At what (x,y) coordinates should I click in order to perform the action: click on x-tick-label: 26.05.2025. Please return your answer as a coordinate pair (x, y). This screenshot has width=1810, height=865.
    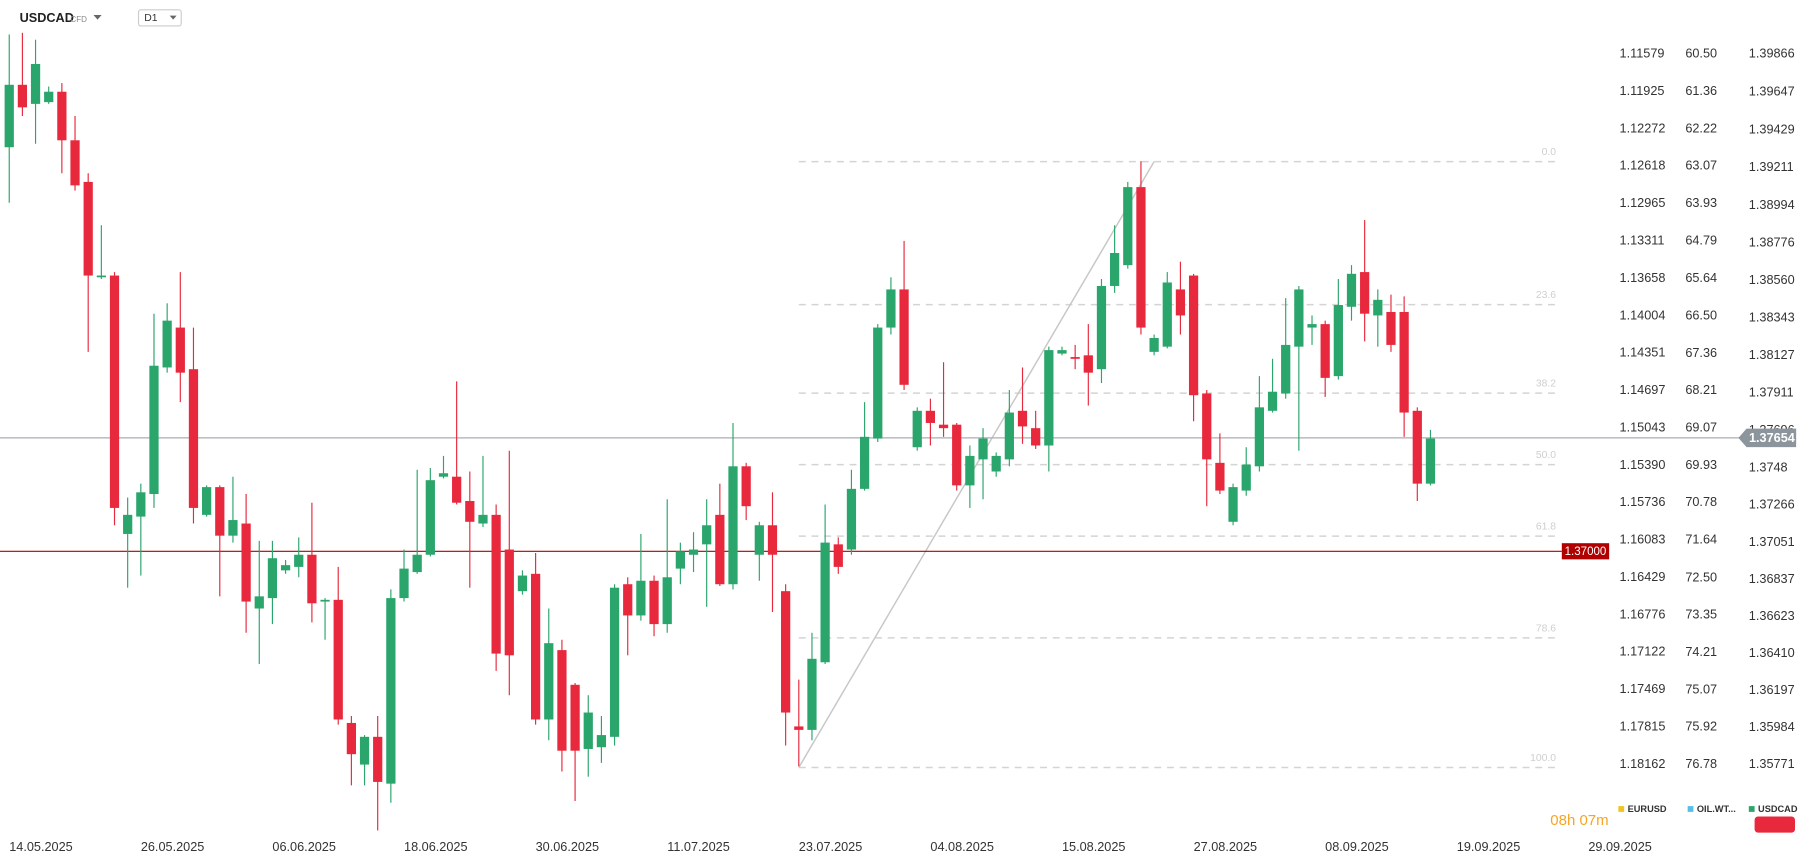
    Looking at the image, I should click on (172, 847).